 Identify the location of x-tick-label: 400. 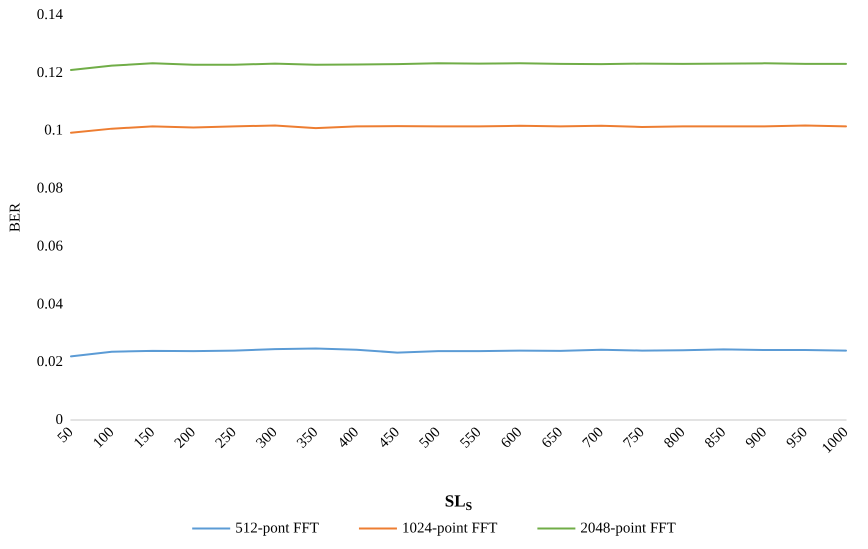
(348, 438).